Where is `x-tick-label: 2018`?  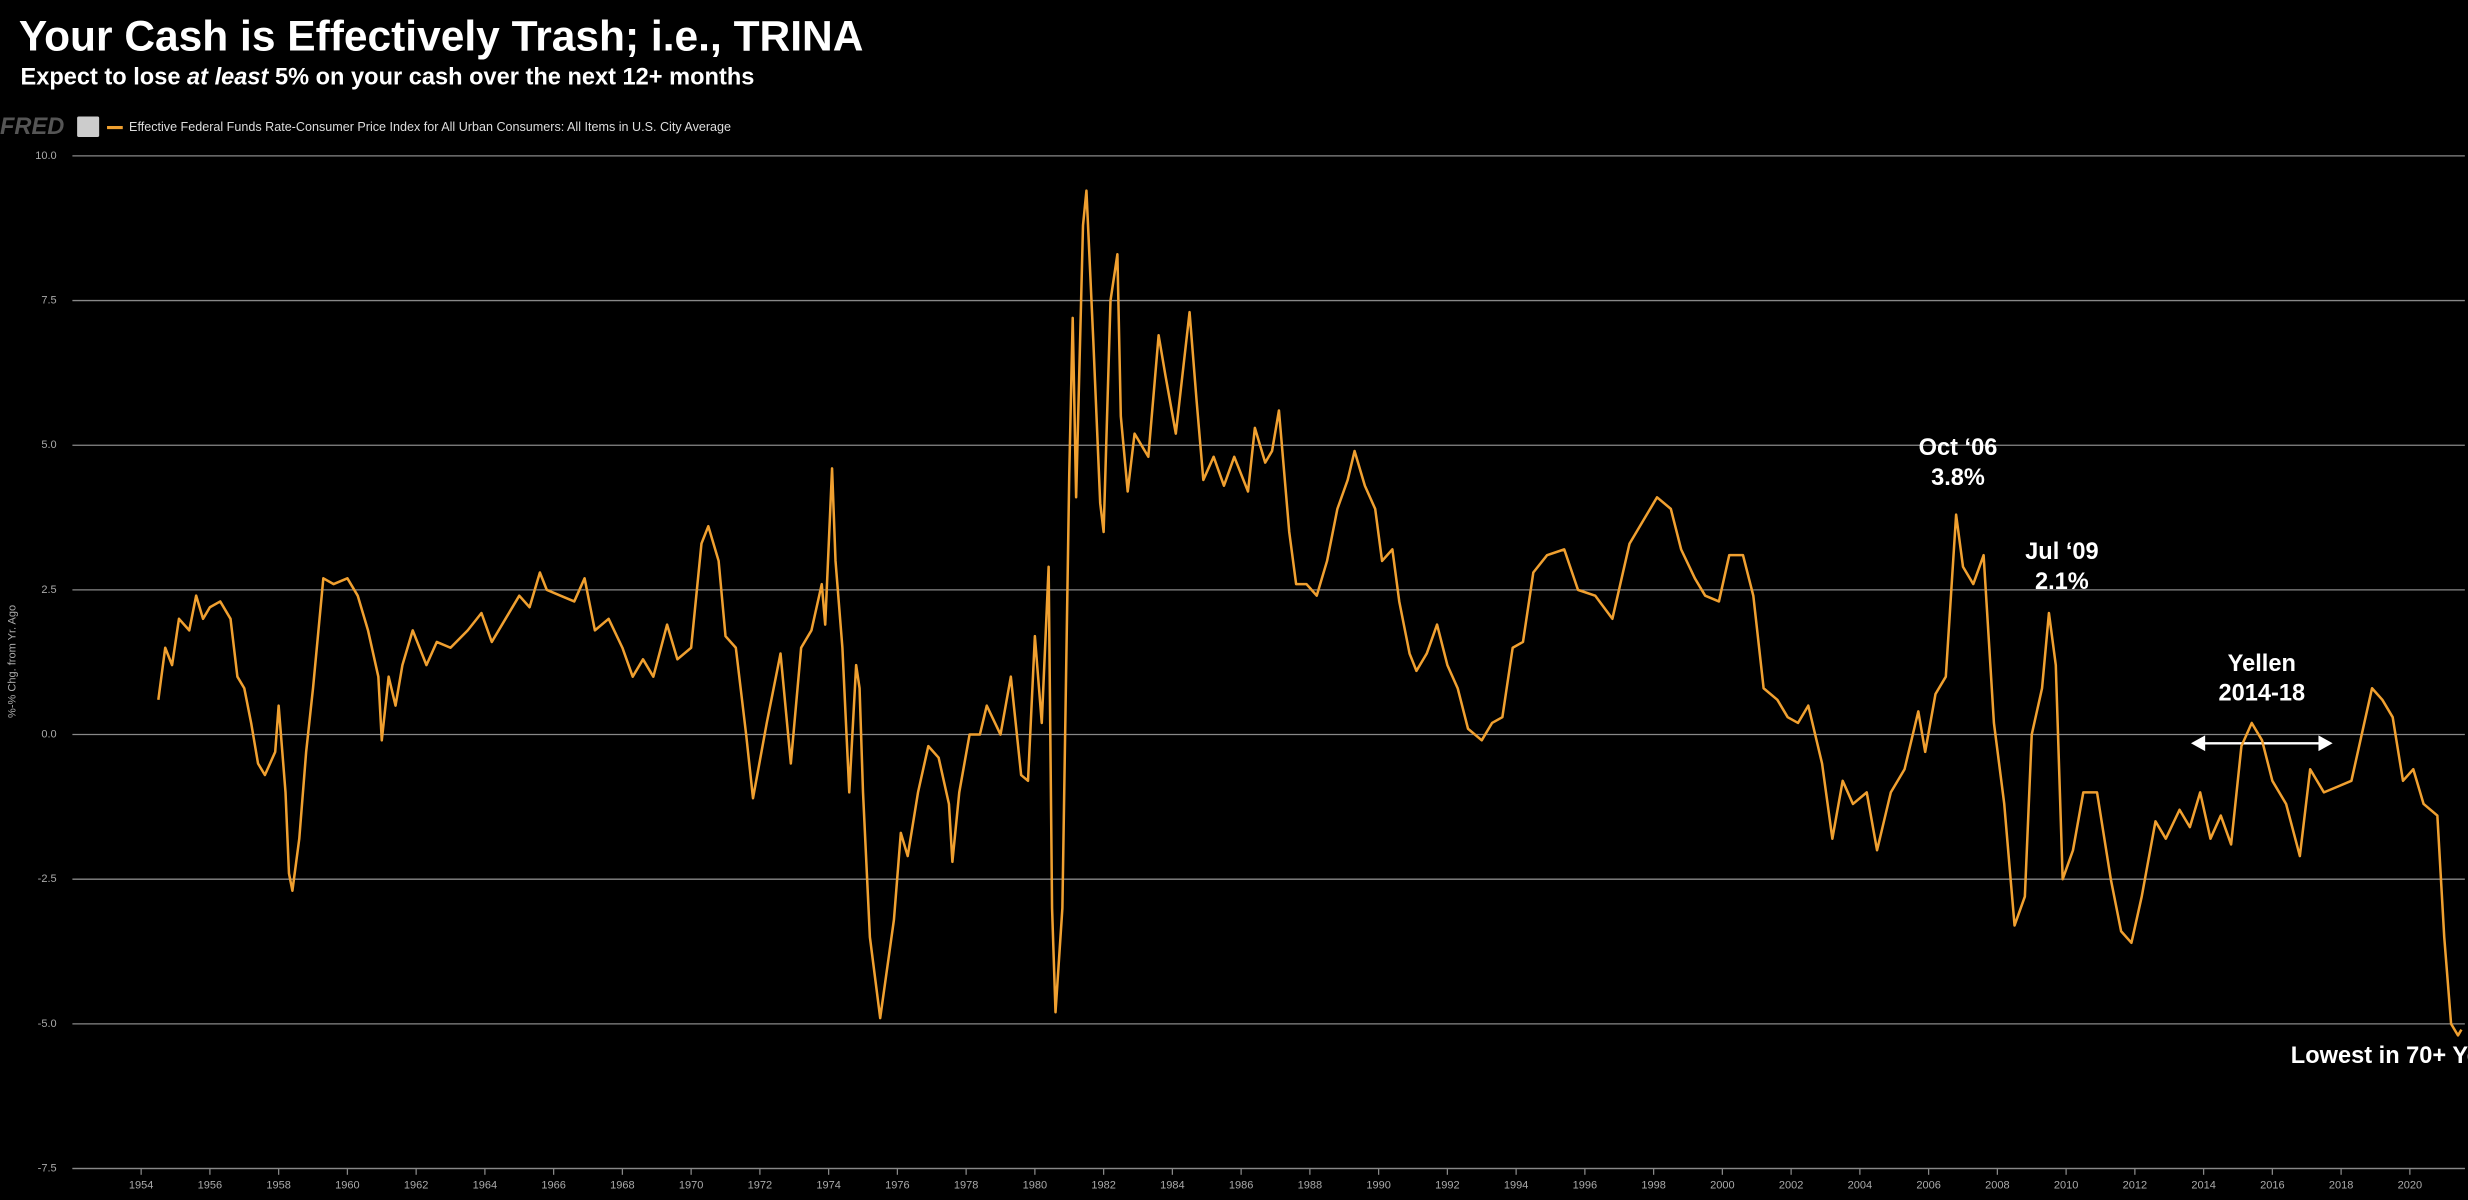 x-tick-label: 2018 is located at coordinates (2341, 1186).